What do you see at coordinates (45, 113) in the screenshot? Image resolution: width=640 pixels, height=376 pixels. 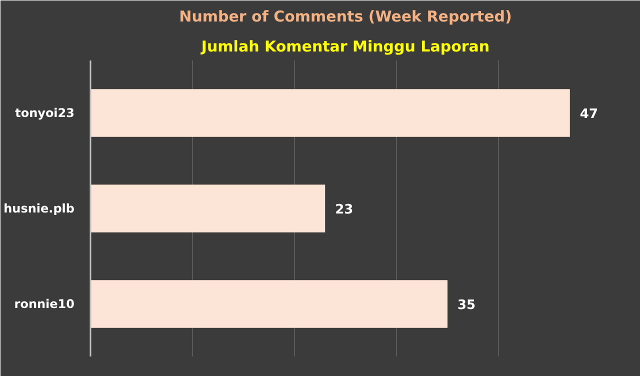 I see `y-tick-label: tonyoi23` at bounding box center [45, 113].